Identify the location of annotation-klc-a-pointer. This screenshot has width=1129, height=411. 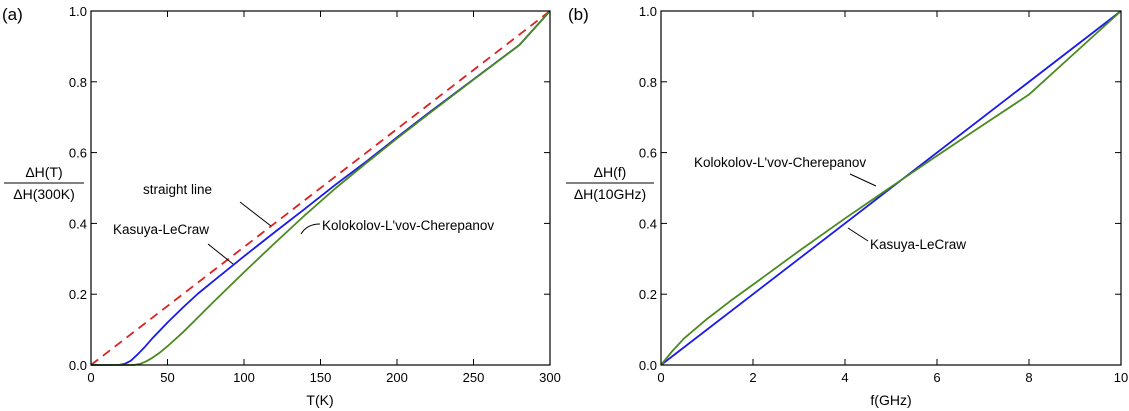
(310, 229).